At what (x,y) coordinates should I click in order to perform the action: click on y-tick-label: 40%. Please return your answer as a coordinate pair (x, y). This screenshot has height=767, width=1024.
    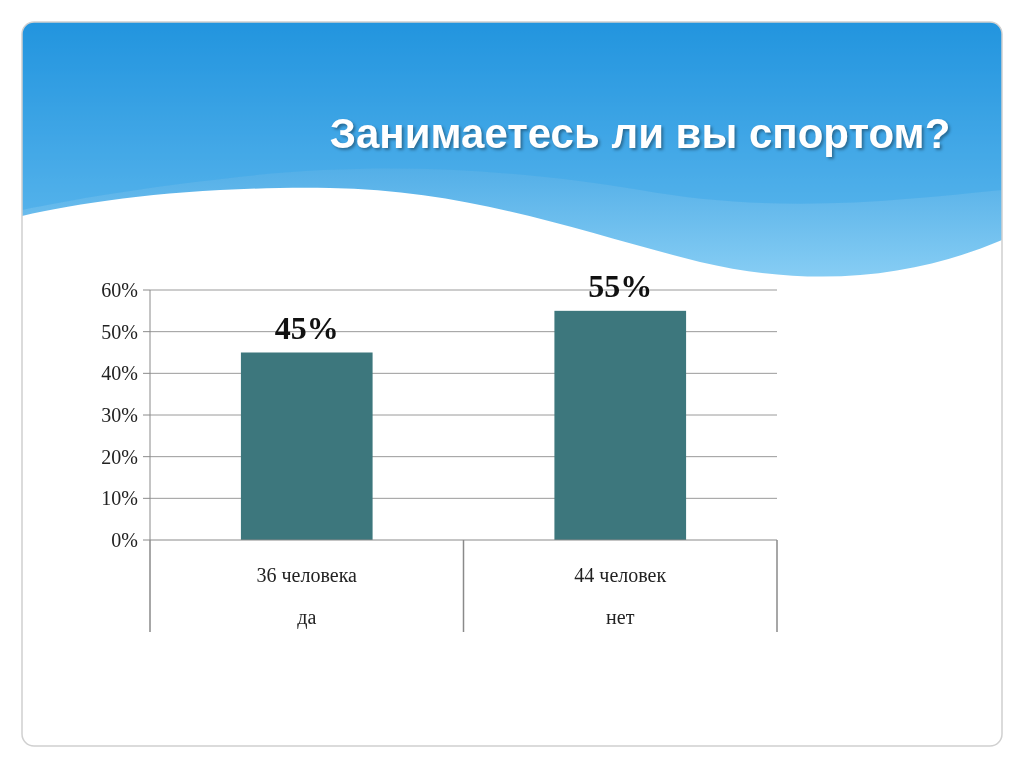
    Looking at the image, I should click on (119, 373).